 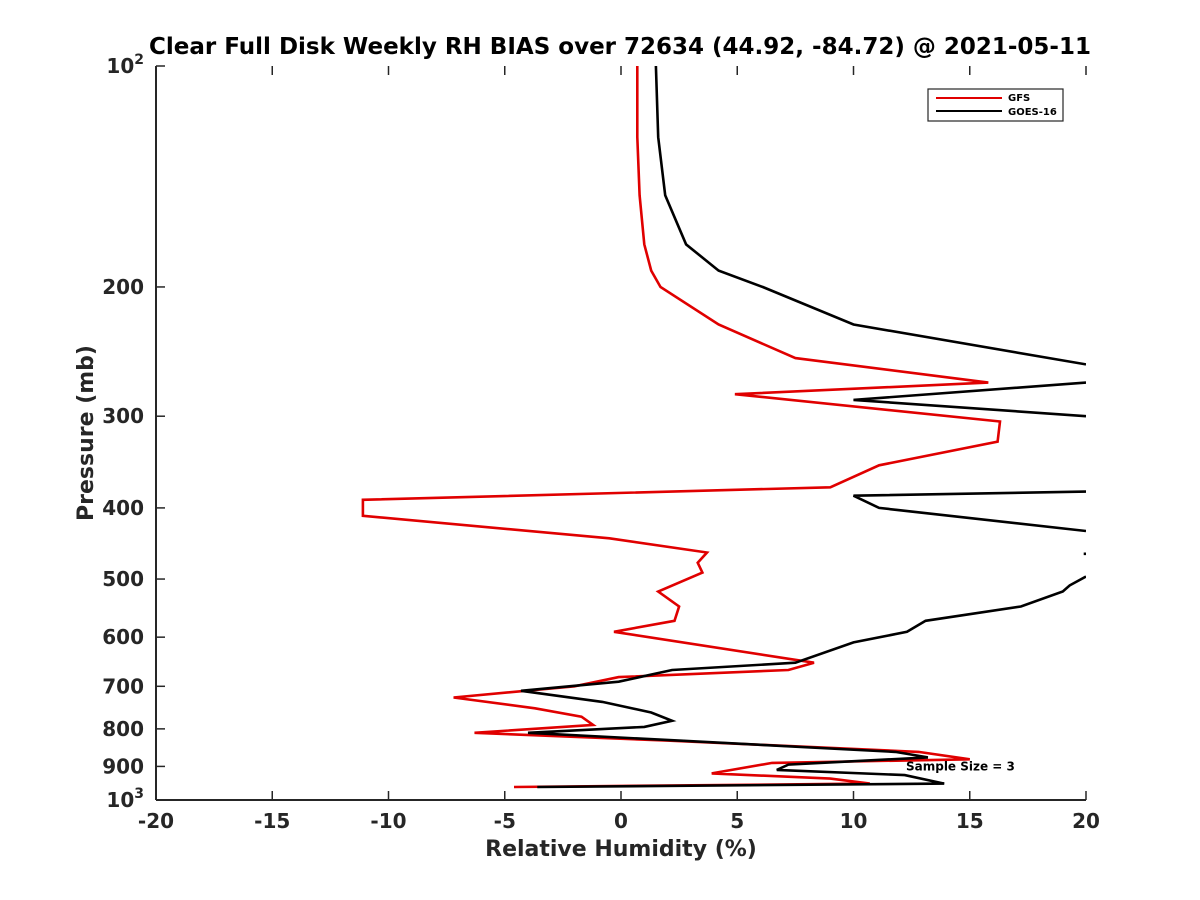 I want to click on legend-box, so click(x=995, y=105).